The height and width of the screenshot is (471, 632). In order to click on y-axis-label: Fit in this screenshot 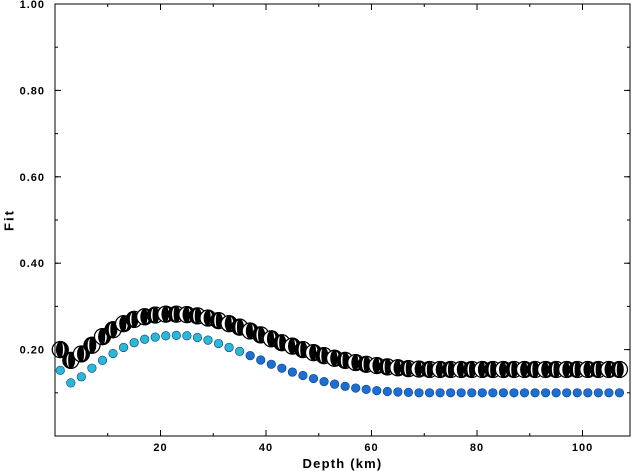, I will do `click(8, 220)`.